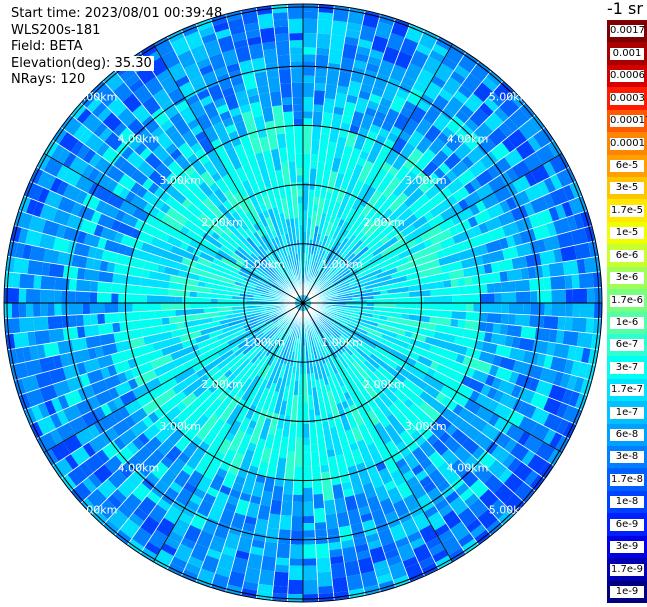 The image size is (647, 607). What do you see at coordinates (627, 188) in the screenshot?
I see `colorbar-swatch: 3e-5` at bounding box center [627, 188].